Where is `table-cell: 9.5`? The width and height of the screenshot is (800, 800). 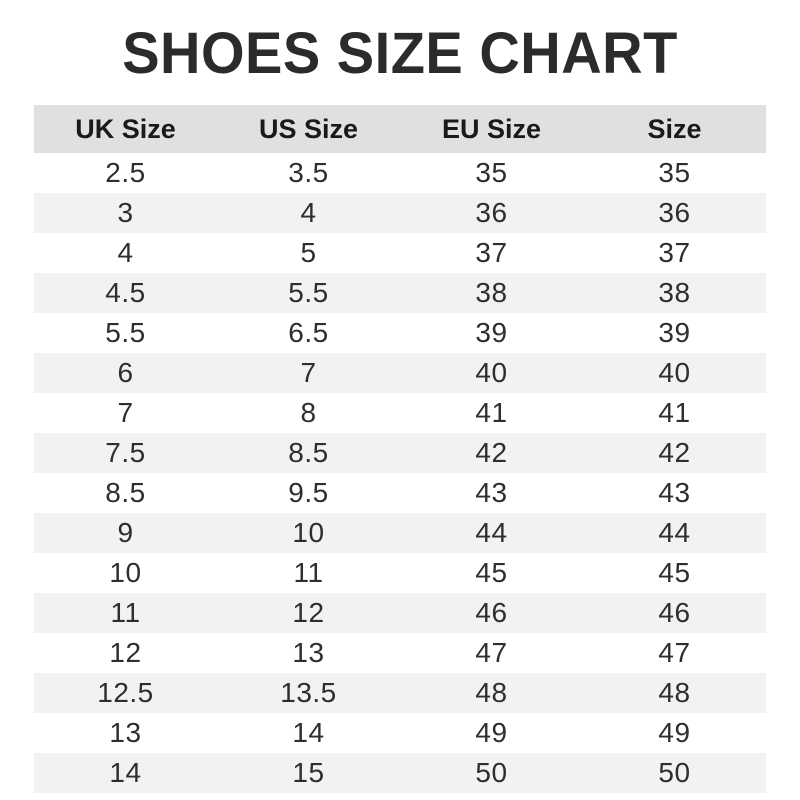
table-cell: 9.5 is located at coordinates (308, 493).